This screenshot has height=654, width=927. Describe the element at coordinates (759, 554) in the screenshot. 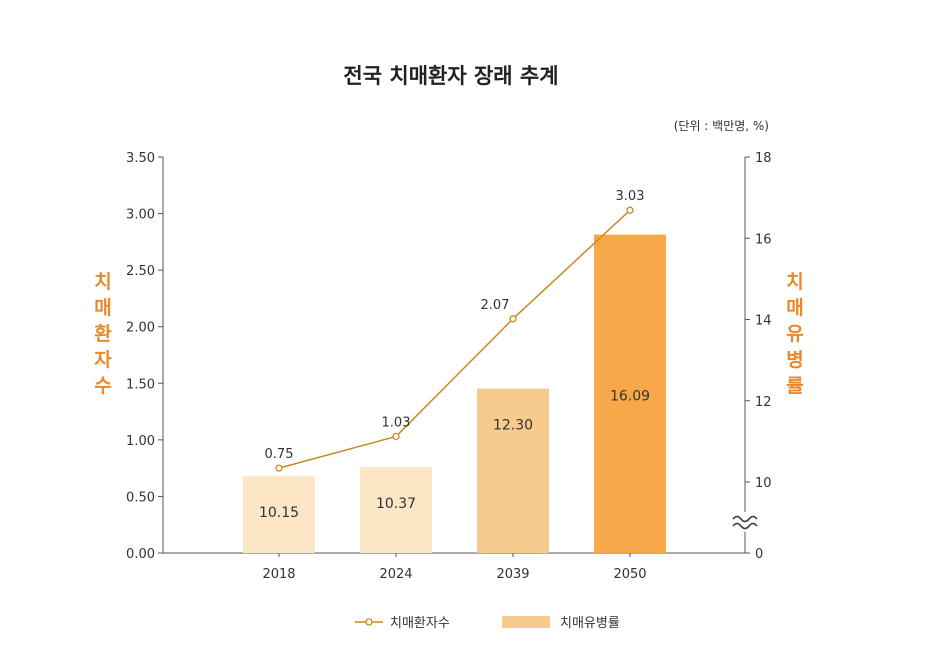

I see `right-tick-label: 0` at that location.